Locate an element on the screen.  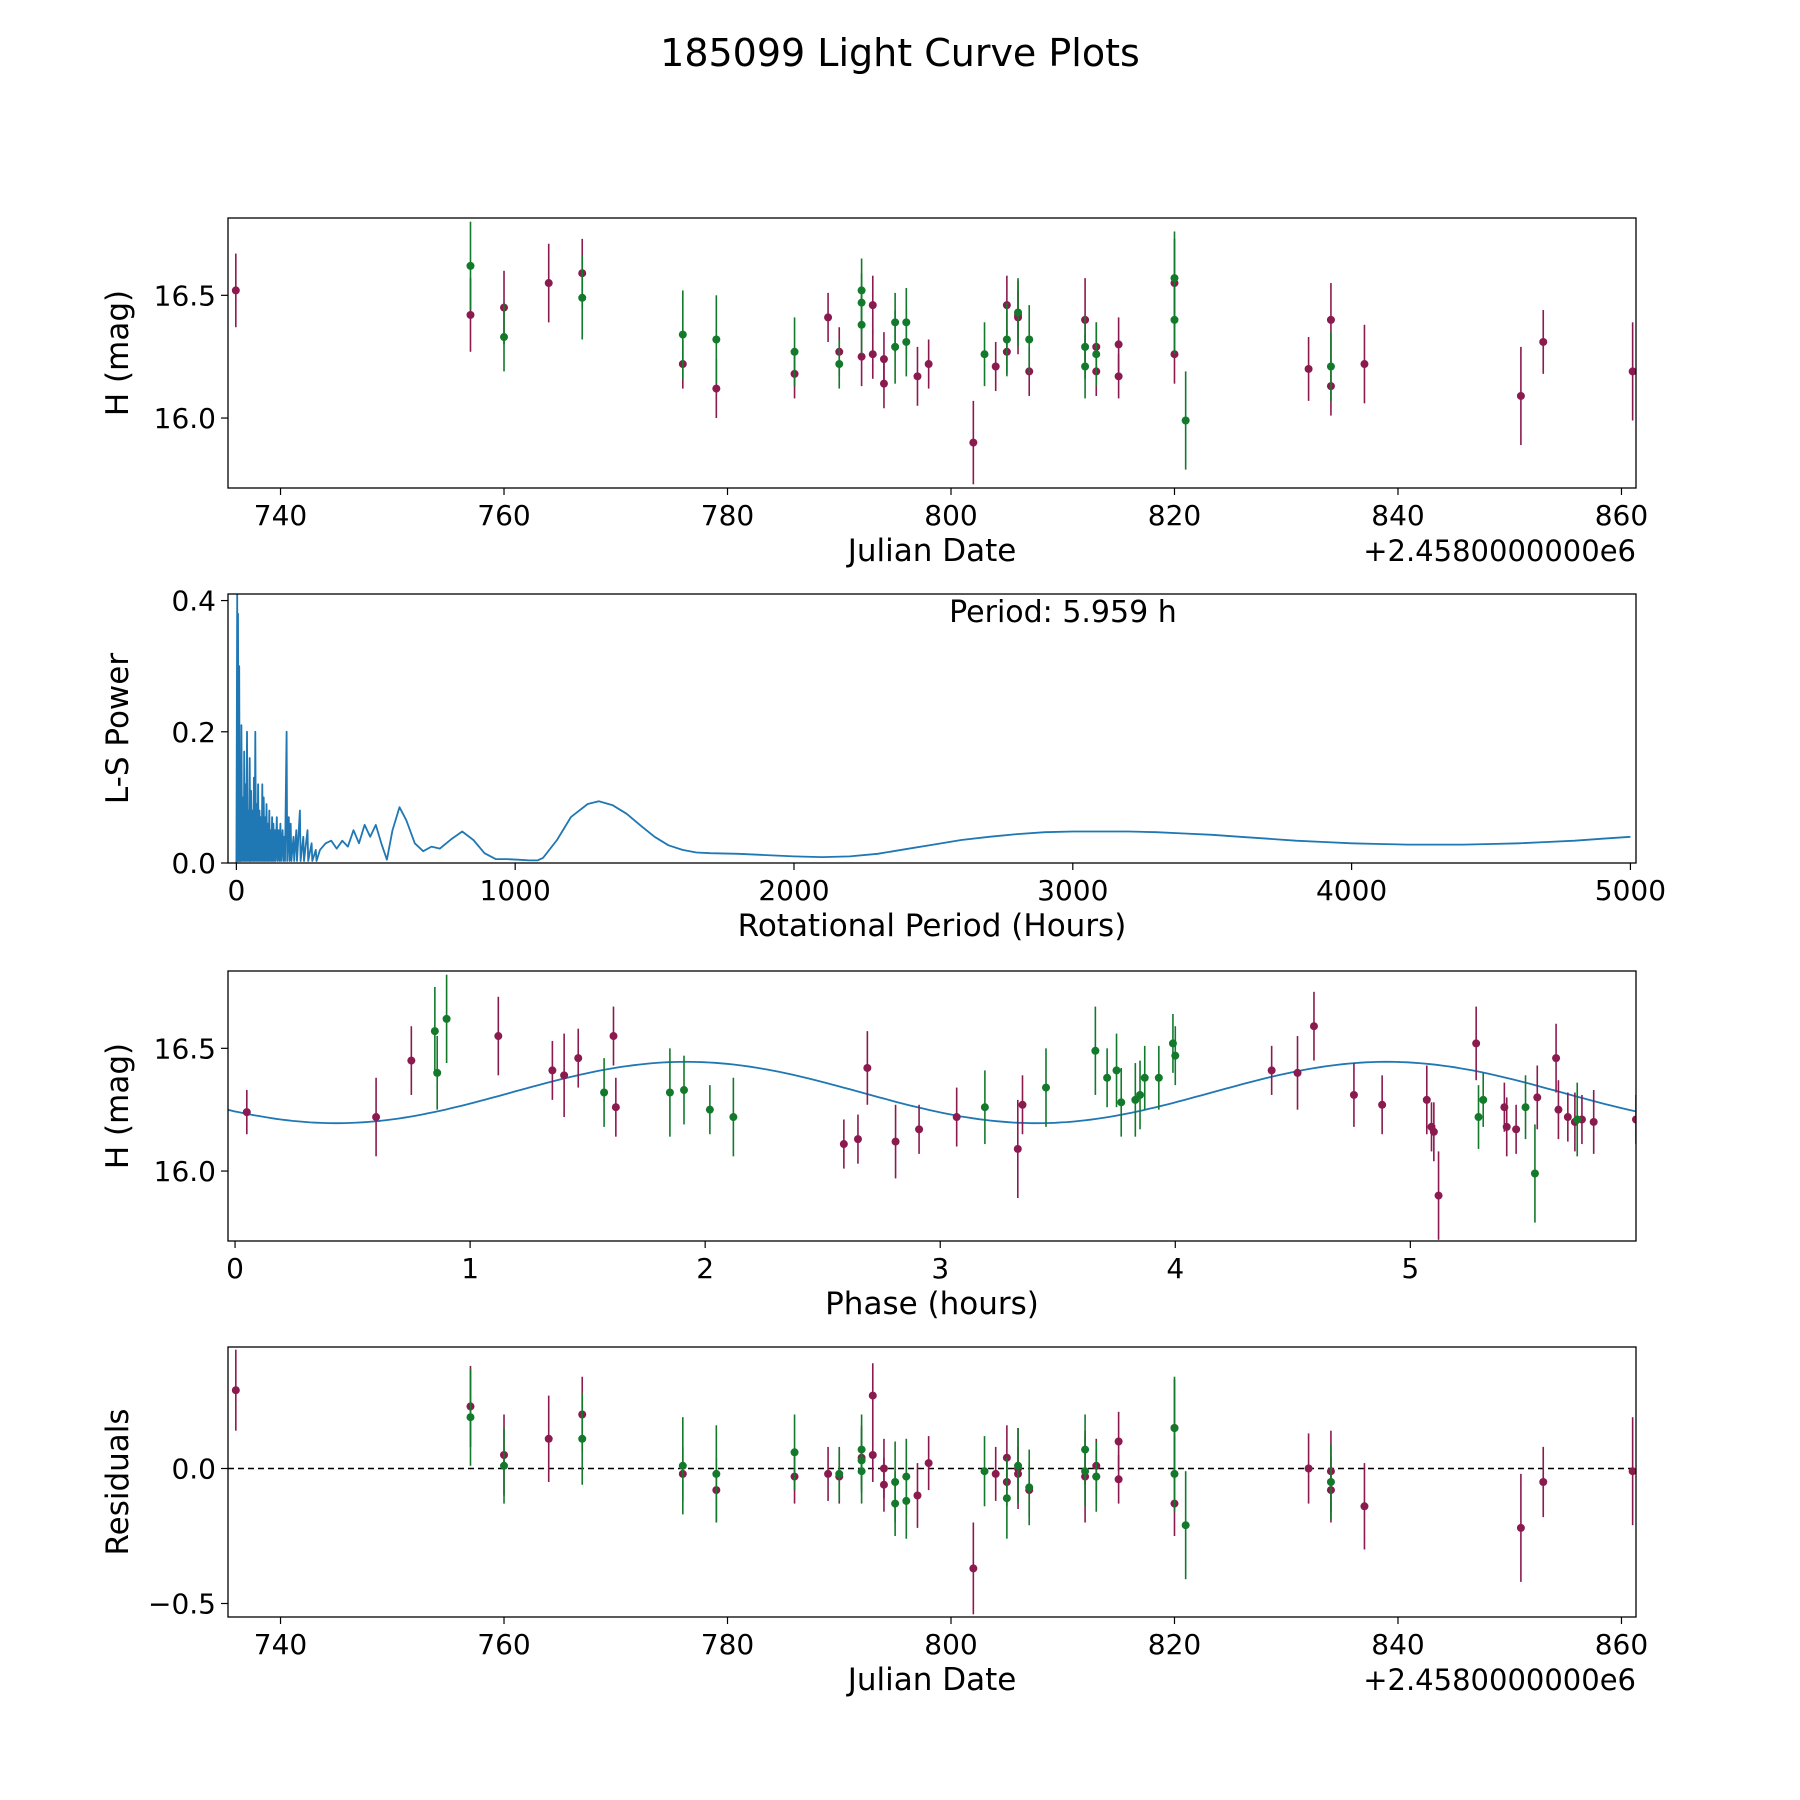
x-offset-text: +2.4580000000e6 is located at coordinates (1499, 1680).